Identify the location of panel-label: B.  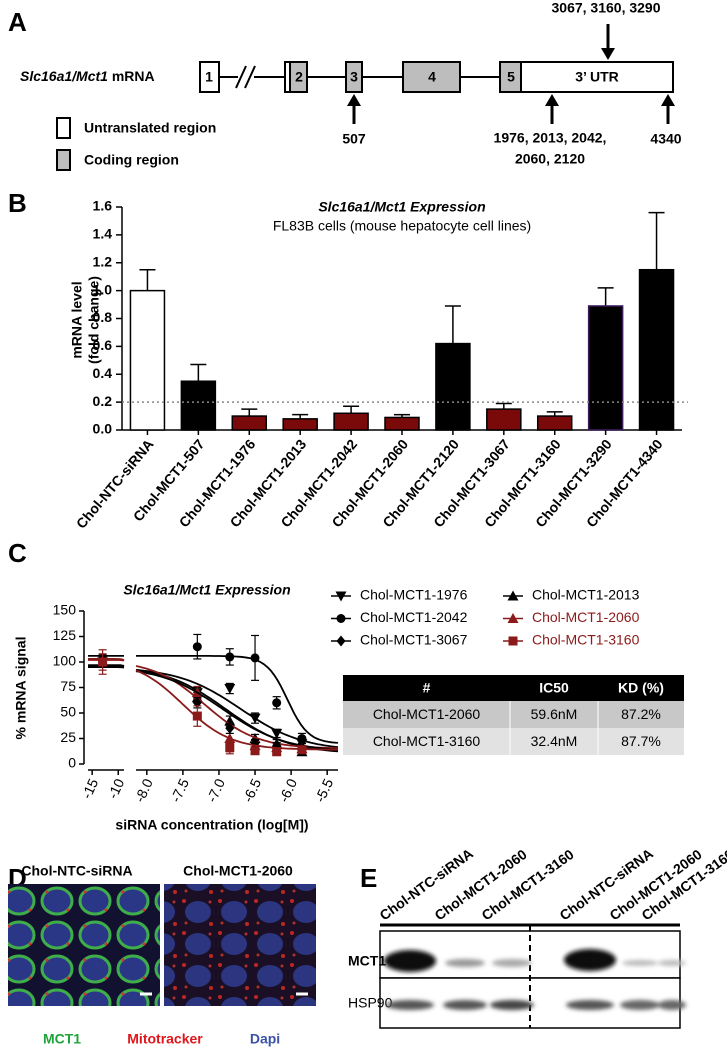
(17, 203).